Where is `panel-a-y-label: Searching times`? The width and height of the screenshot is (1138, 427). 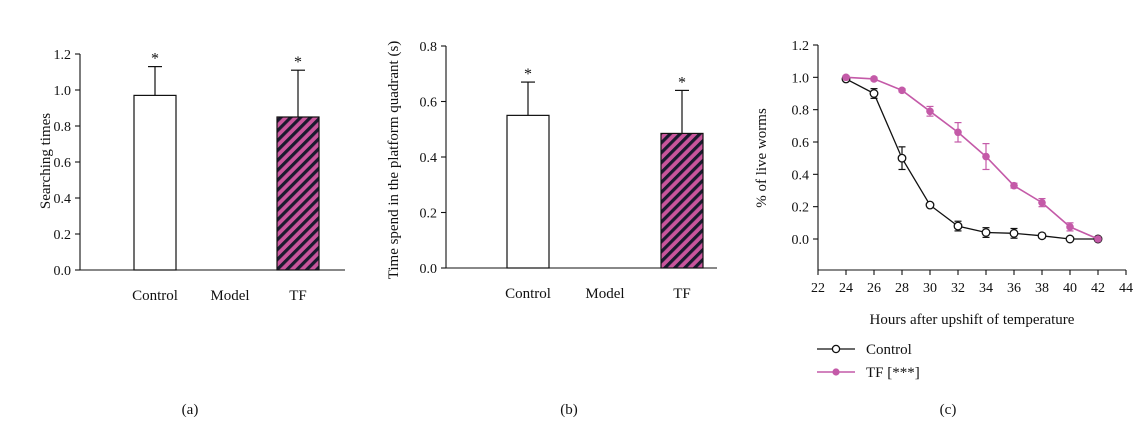
panel-a-y-label: Searching times is located at coordinates (46, 161).